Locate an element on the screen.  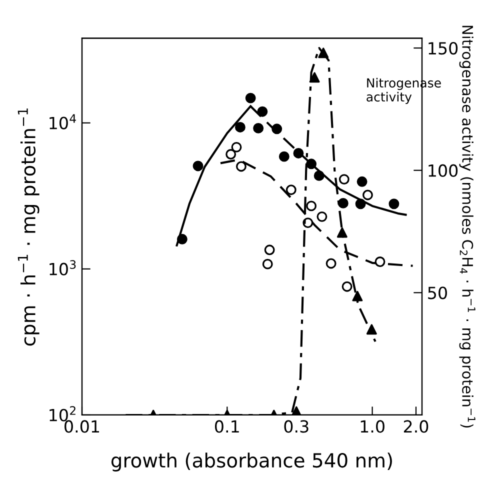
y-tick-label: 10$^{2}$ is located at coordinates (63, 414).